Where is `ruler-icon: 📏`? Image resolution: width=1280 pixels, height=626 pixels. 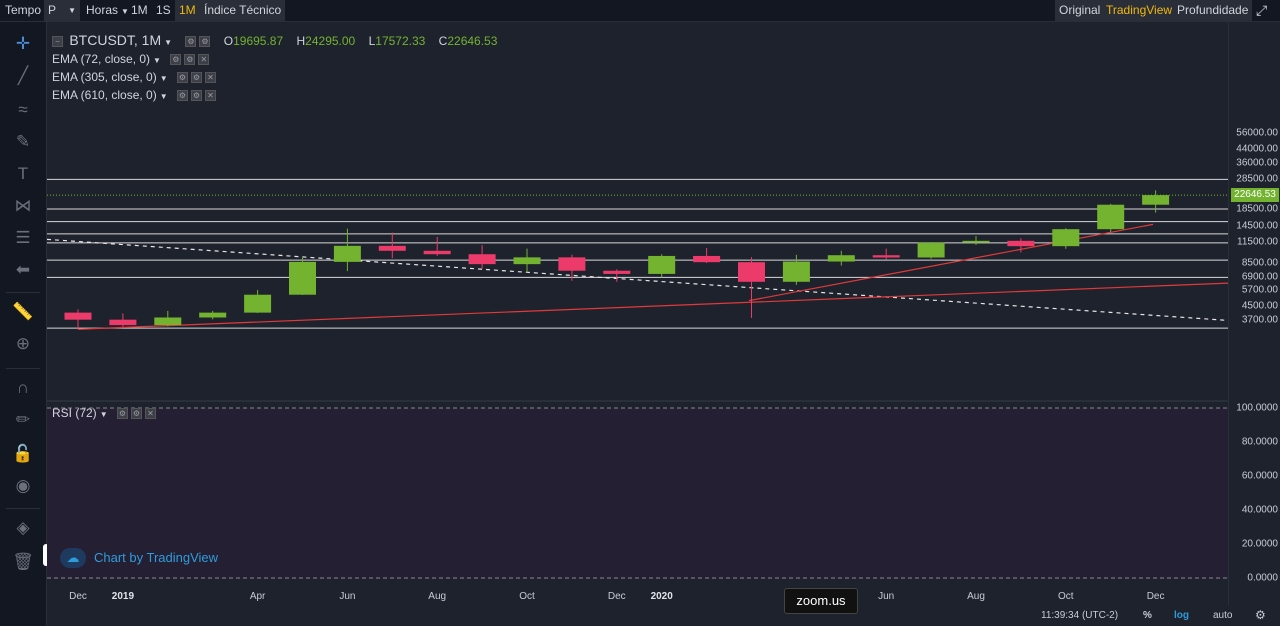
ruler-icon: 📏 is located at coordinates (23, 311).